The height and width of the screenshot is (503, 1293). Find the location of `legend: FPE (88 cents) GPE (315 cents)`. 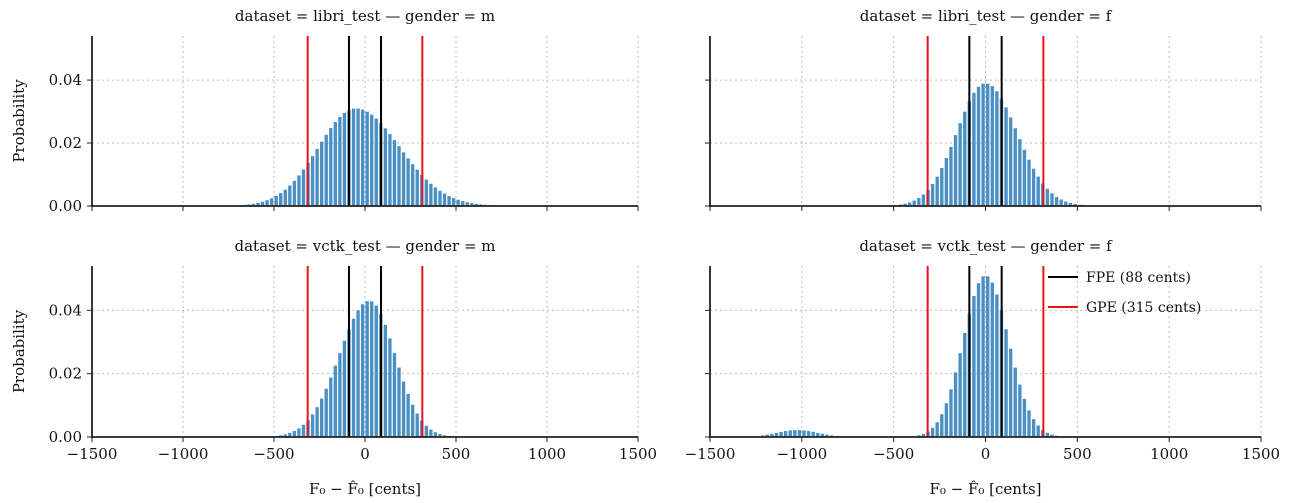

legend: FPE (88 cents) GPE (315 cents) is located at coordinates (1124, 293).